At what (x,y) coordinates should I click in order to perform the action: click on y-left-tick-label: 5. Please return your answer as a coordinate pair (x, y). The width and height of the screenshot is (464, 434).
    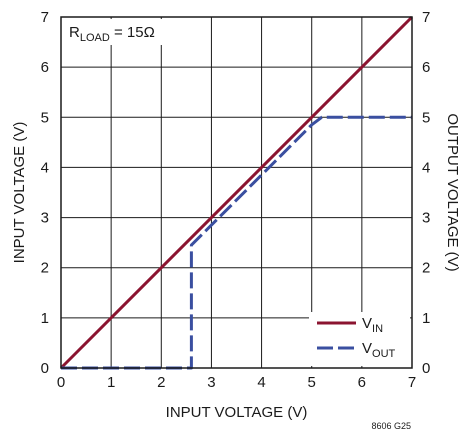
    Looking at the image, I should click on (45, 117).